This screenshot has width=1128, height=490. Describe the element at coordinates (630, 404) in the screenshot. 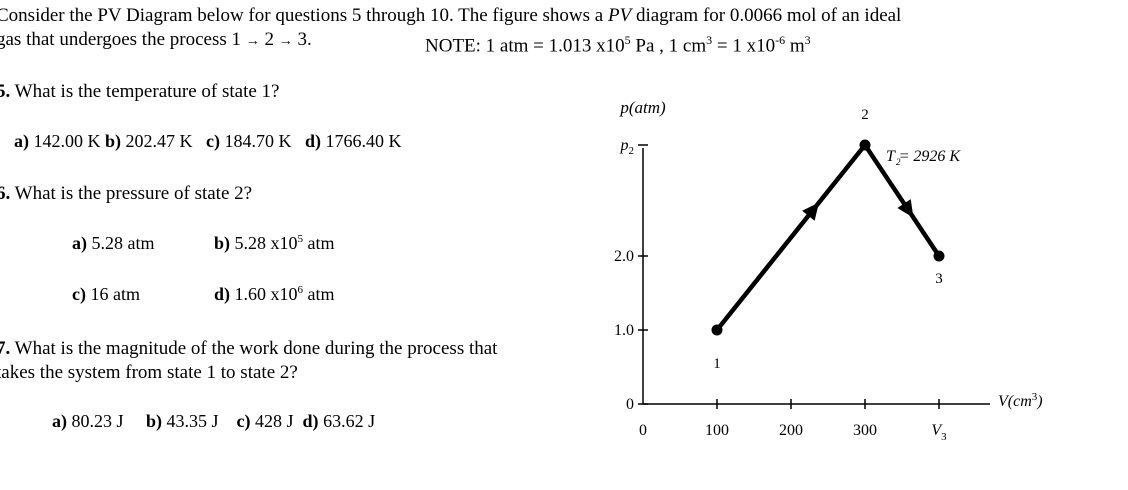

I see `y-tick-label: 0` at that location.